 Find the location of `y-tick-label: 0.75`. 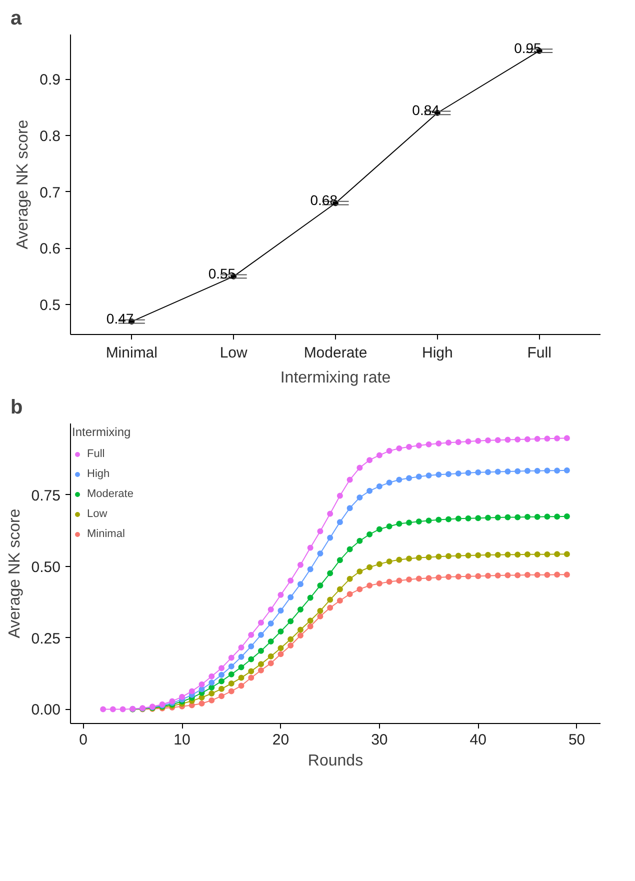

y-tick-label: 0.75 is located at coordinates (46, 495).